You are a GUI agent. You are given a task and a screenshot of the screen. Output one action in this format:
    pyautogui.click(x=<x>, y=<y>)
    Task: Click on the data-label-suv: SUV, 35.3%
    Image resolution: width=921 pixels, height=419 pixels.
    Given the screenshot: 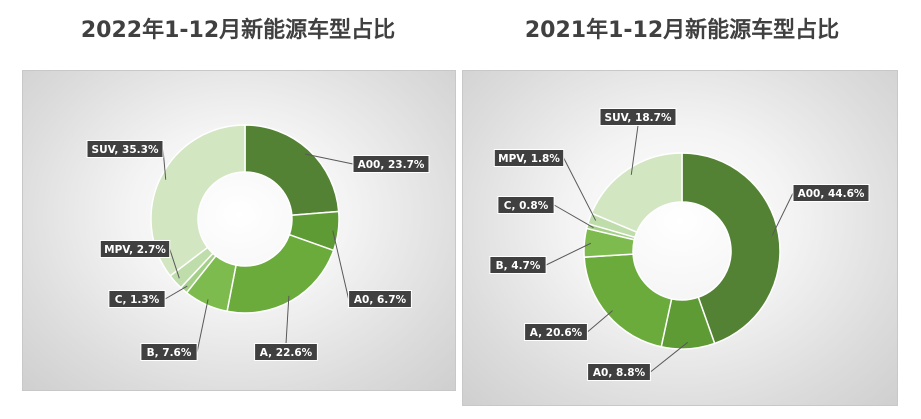 What is the action you would take?
    pyautogui.click(x=125, y=149)
    